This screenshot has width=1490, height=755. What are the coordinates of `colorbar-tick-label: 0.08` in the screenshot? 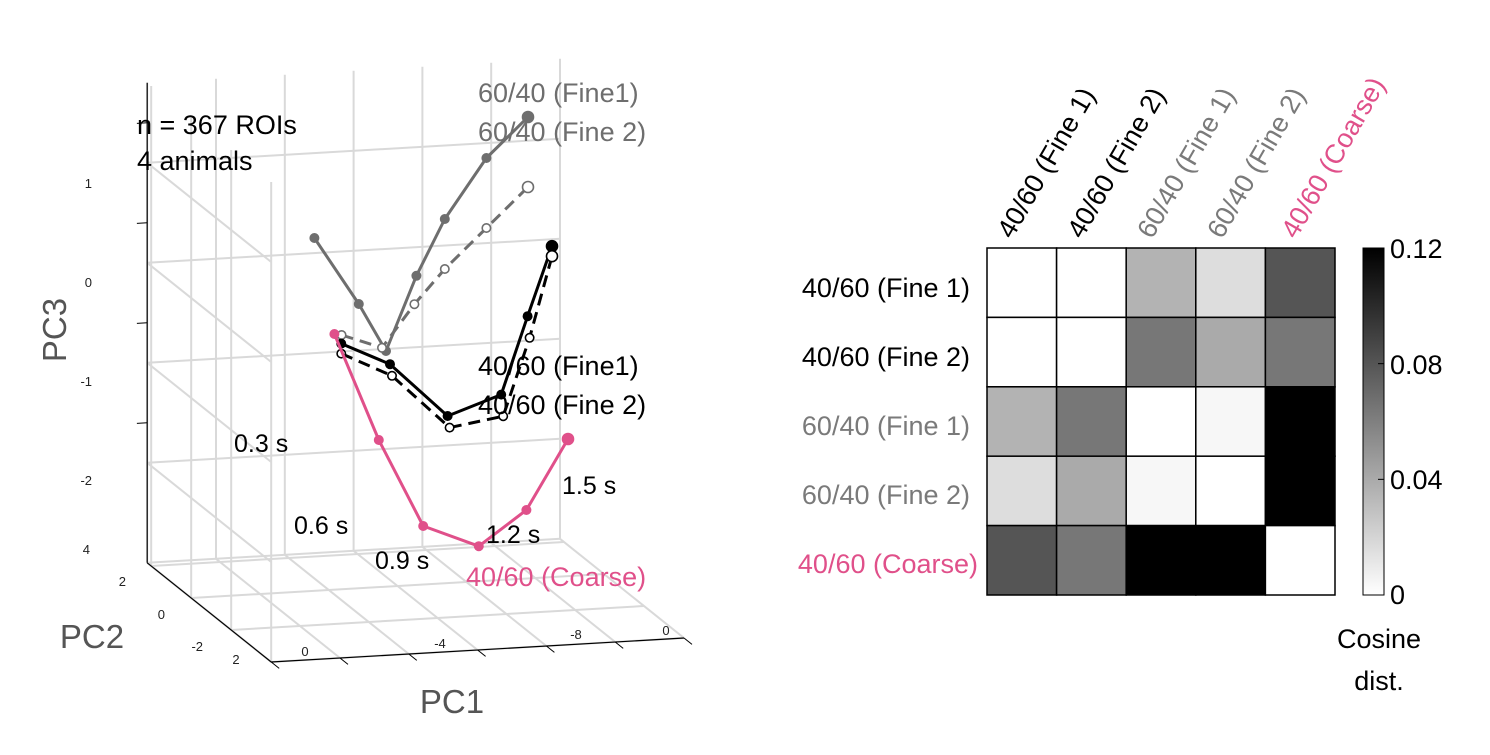 It's located at (1416, 365).